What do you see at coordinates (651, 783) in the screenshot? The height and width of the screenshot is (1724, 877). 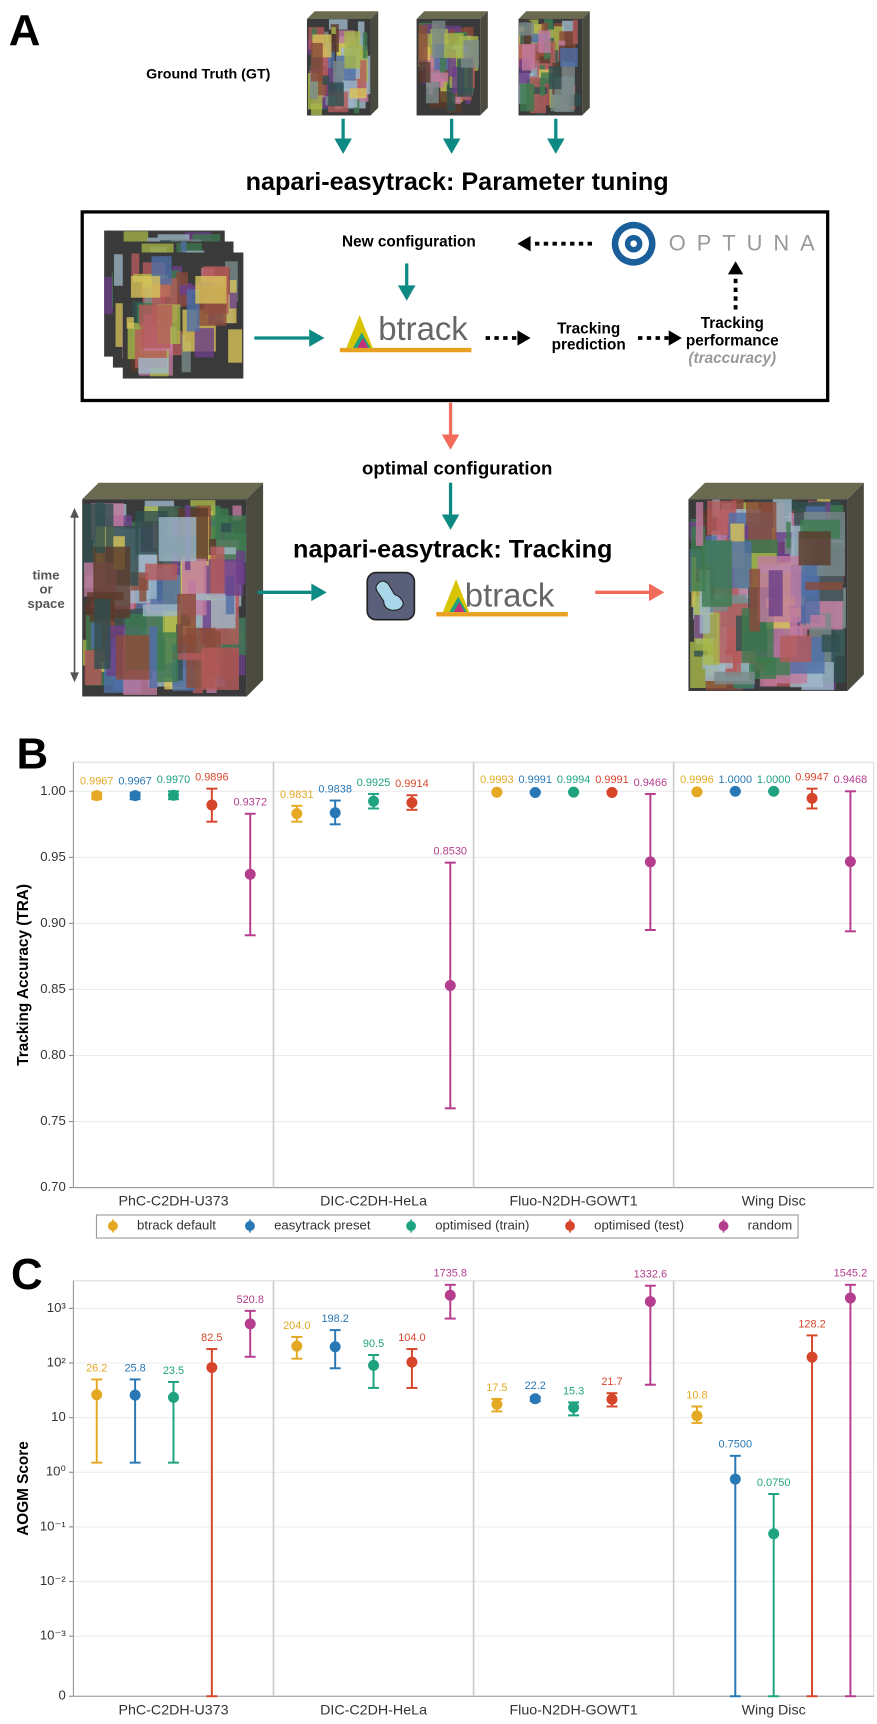 I see `value-label: 0.9466` at bounding box center [651, 783].